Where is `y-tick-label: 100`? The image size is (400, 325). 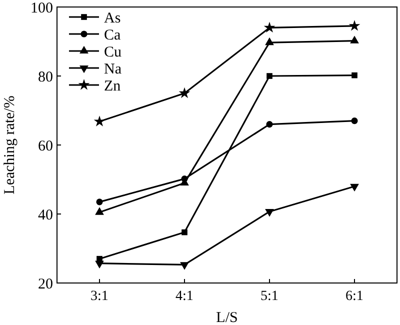
y-tick-label: 100 is located at coordinates (41, 8).